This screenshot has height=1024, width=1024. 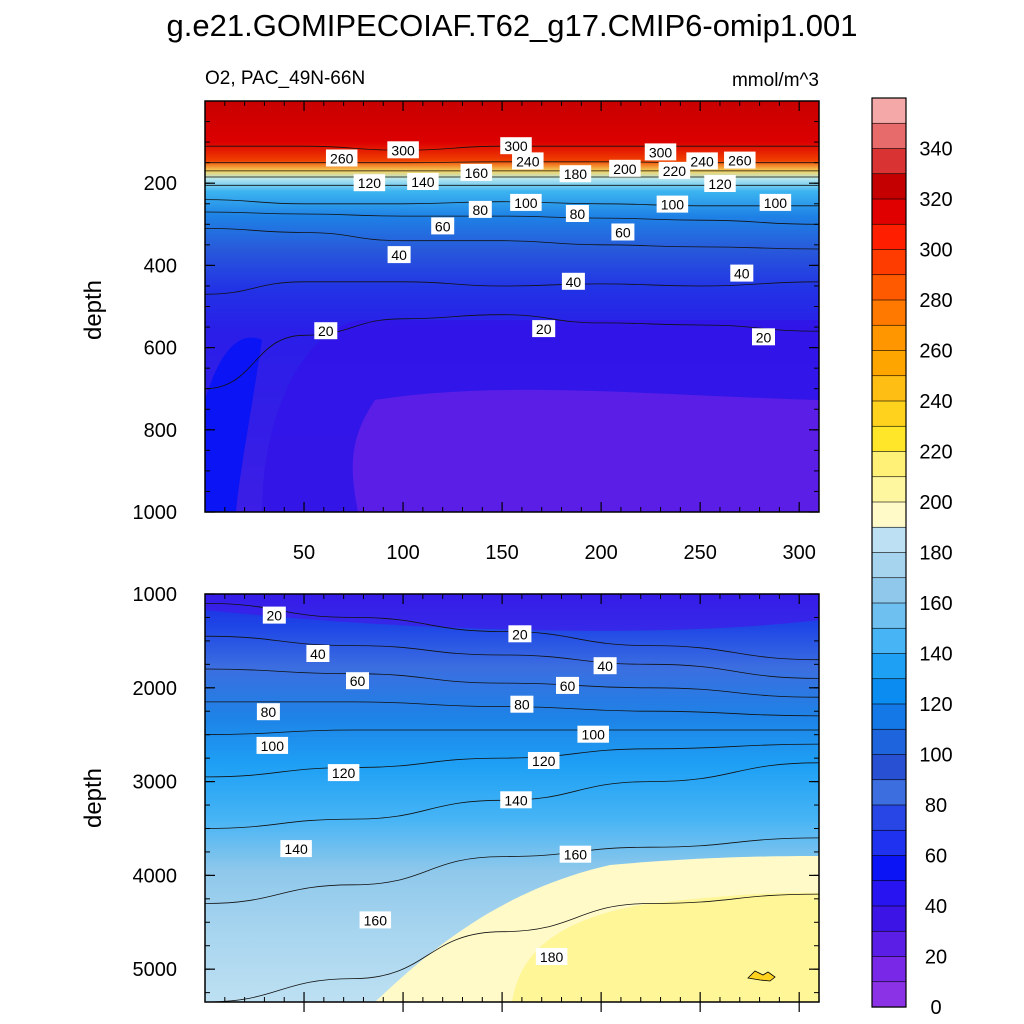 I want to click on colorbar-label: 260, so click(x=935, y=352).